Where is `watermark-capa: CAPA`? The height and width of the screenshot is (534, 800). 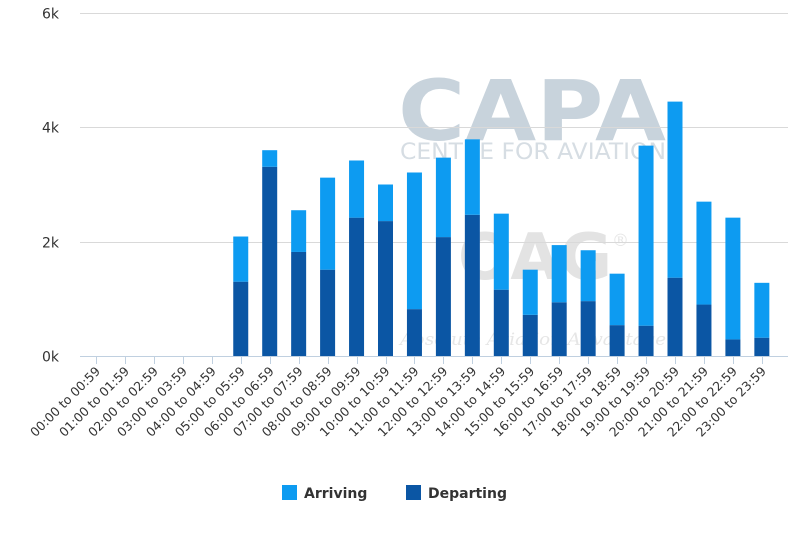
watermark-capa: CAPA is located at coordinates (532, 111).